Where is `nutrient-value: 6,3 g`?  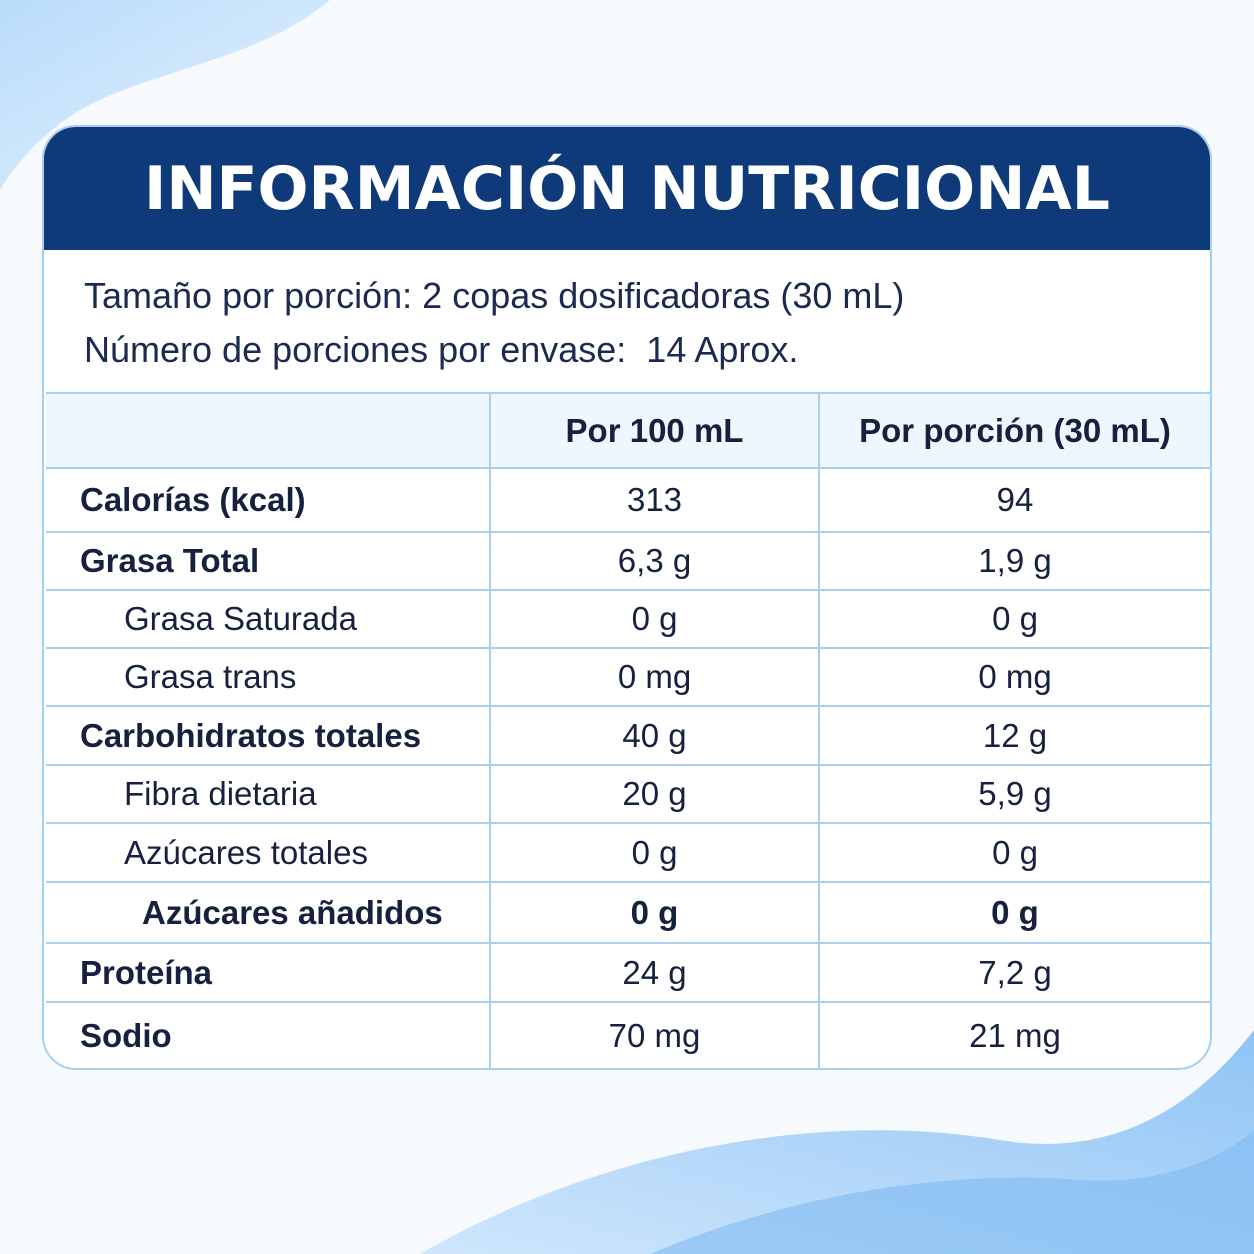 nutrient-value: 6,3 g is located at coordinates (654, 561).